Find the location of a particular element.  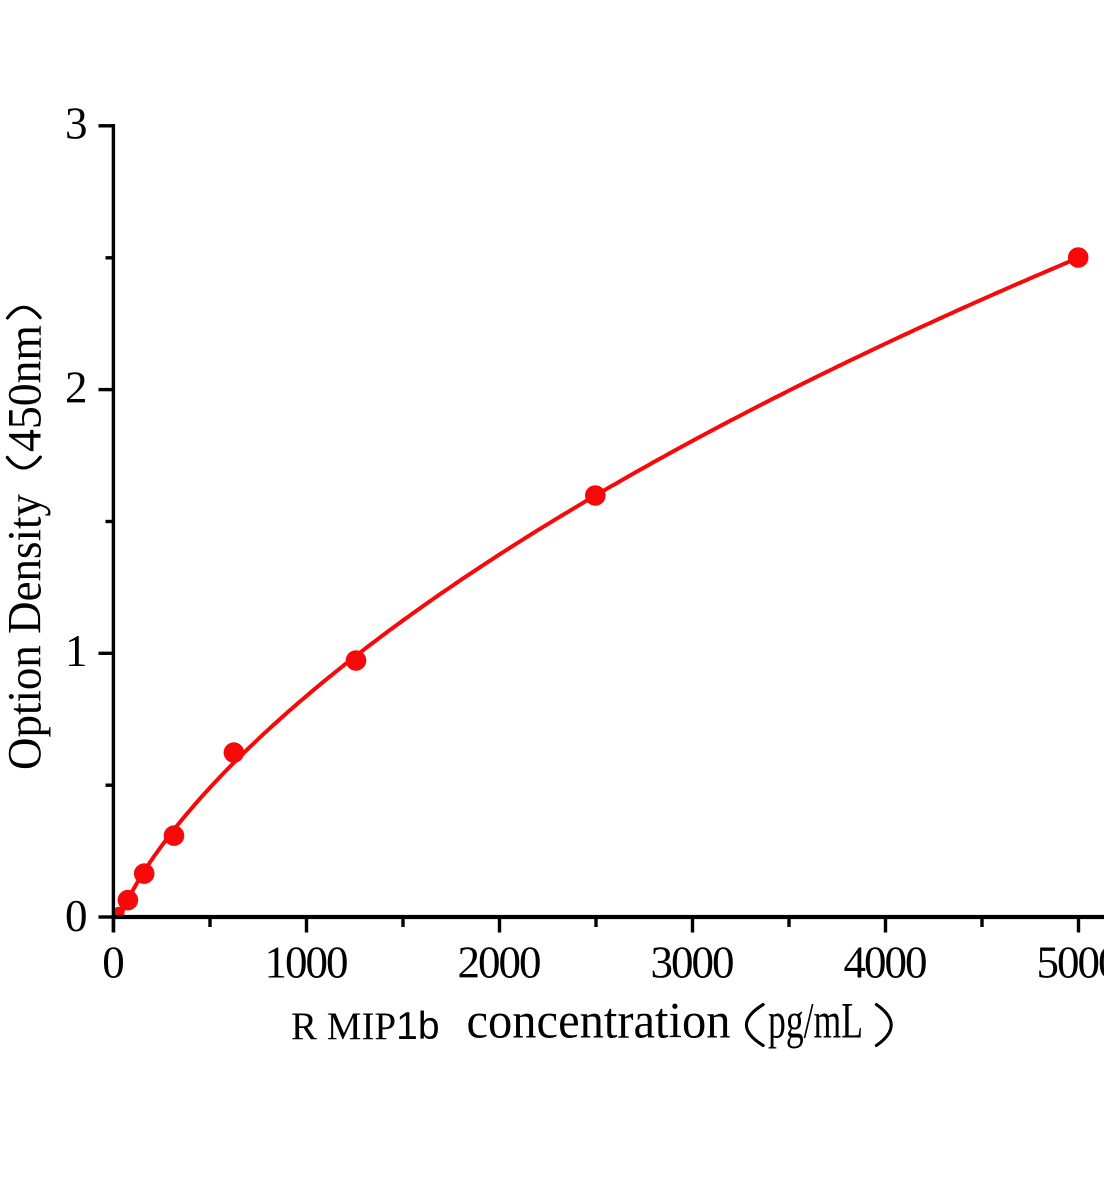

svg-text: pg/mL is located at coordinates (815, 1022).